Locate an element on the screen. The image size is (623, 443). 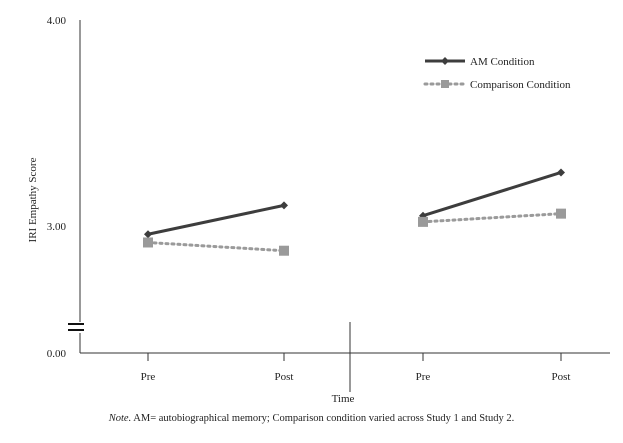
data-point-comparison-panel-2-post is located at coordinates (561, 213).